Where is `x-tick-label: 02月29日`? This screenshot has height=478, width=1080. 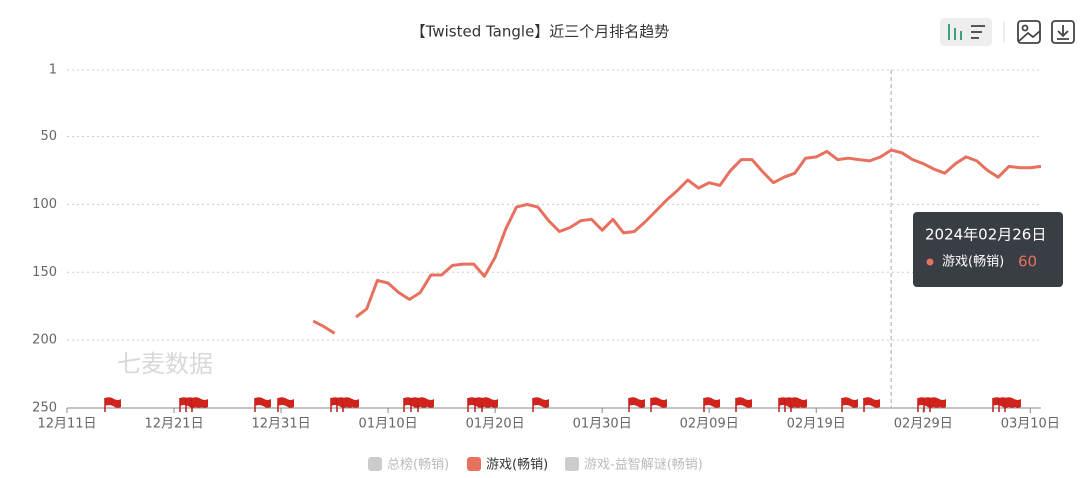 x-tick-label: 02月29日 is located at coordinates (923, 424).